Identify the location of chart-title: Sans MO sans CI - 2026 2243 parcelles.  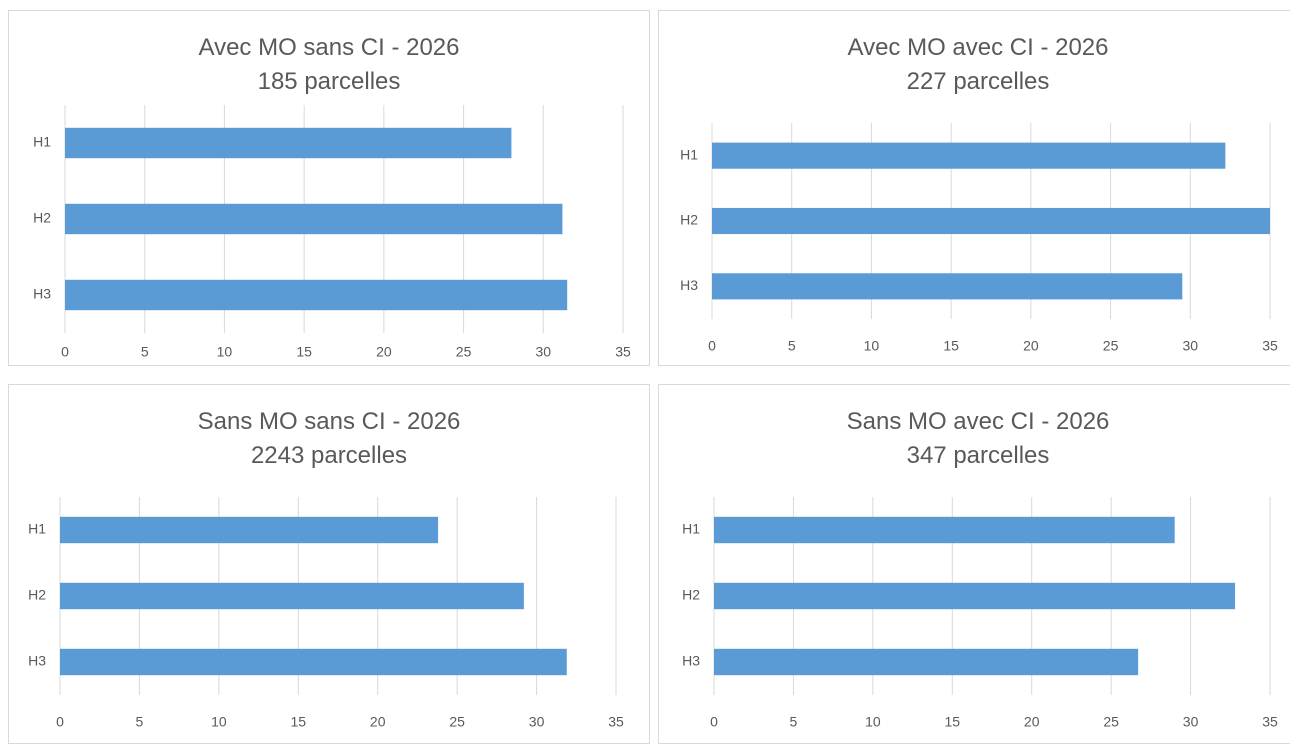
(329, 439).